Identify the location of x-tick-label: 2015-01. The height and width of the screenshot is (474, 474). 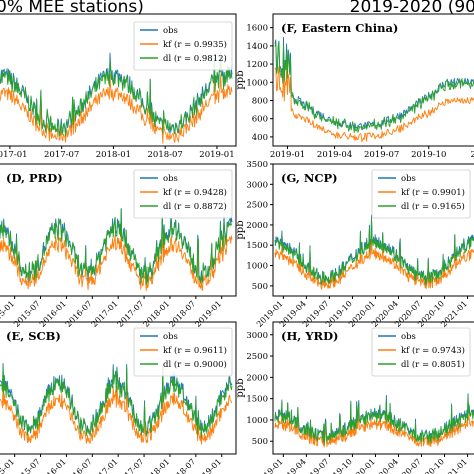
(8, 465).